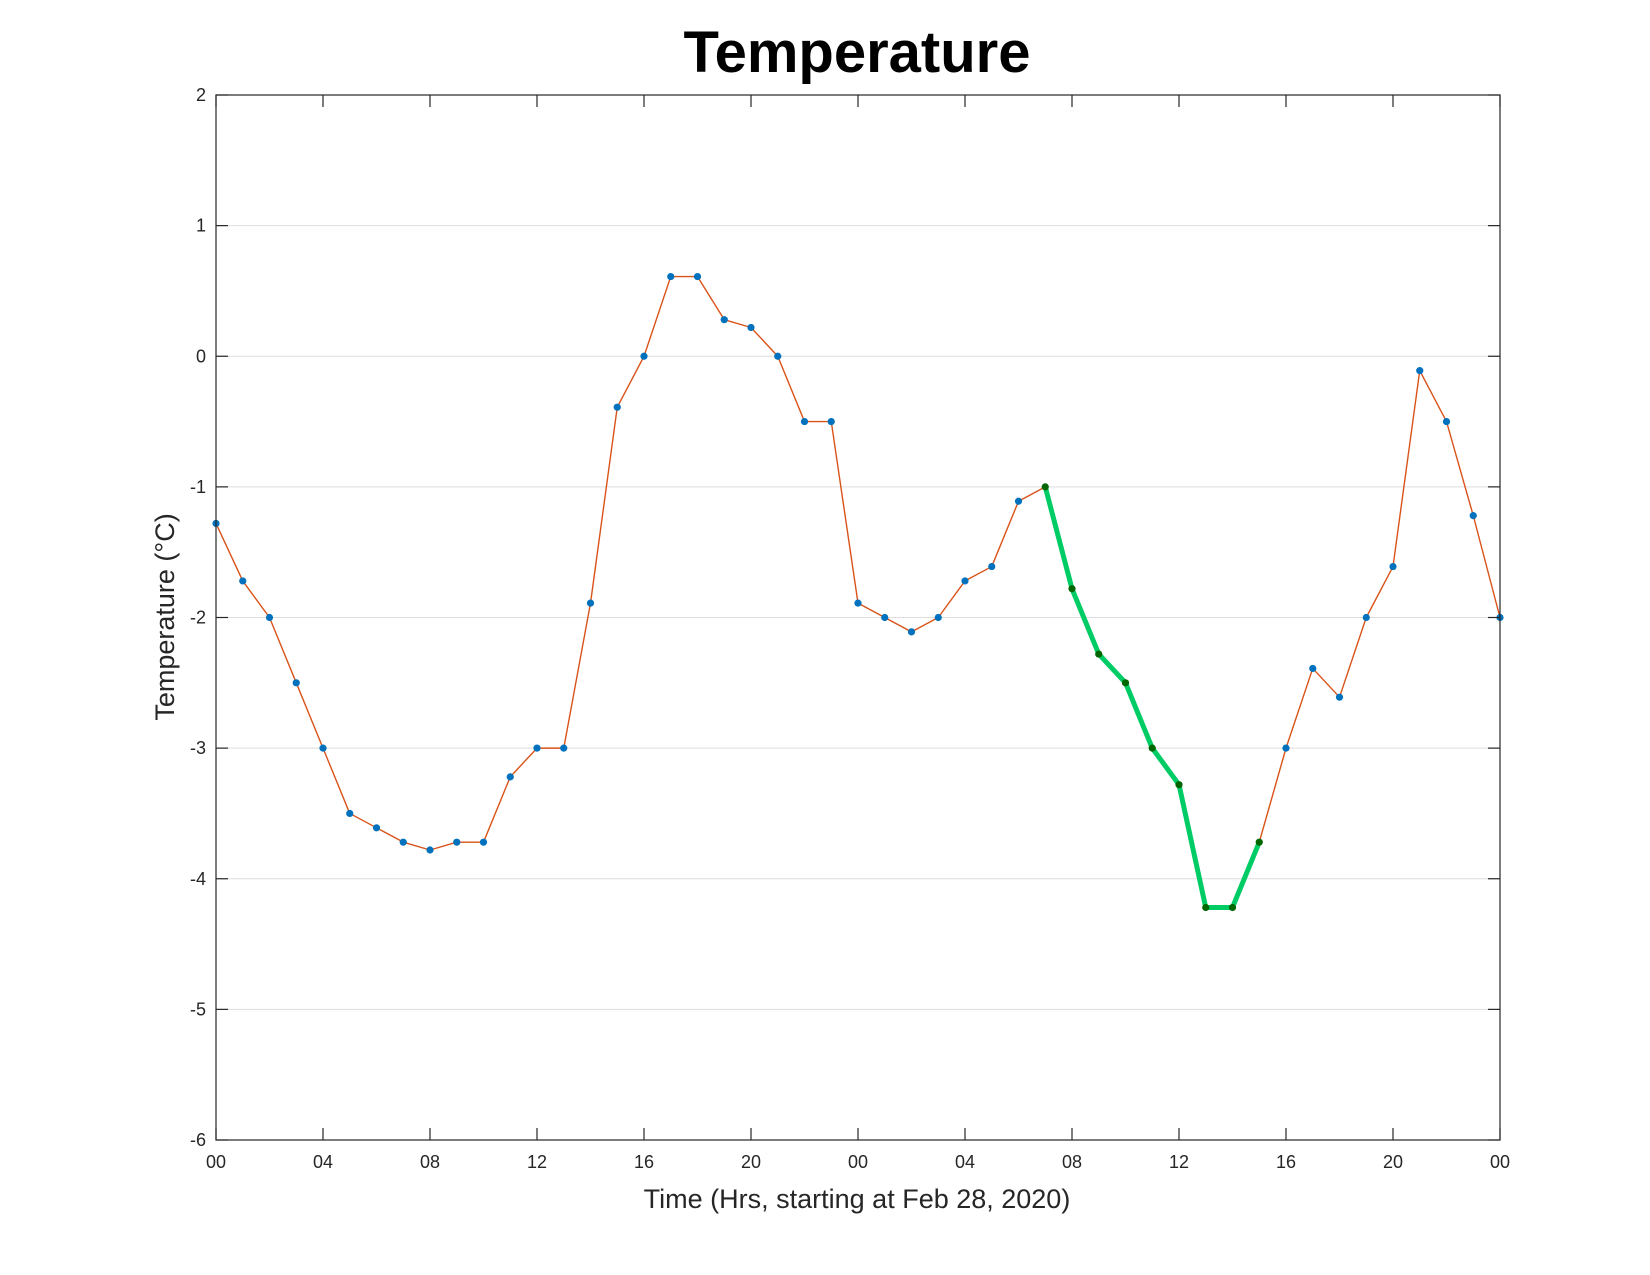 The image size is (1650, 1275). What do you see at coordinates (165, 616) in the screenshot?
I see `y-axis-label: Temperature (°C)` at bounding box center [165, 616].